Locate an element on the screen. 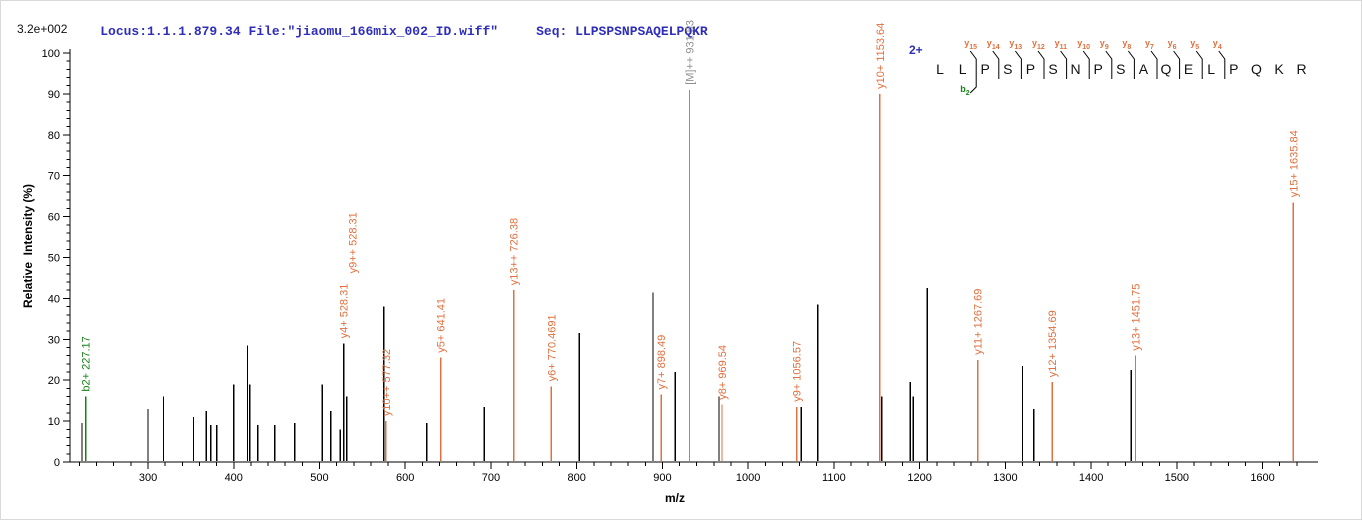 The height and width of the screenshot is (520, 1362). precursor-charge-label: 2+ is located at coordinates (916, 50).